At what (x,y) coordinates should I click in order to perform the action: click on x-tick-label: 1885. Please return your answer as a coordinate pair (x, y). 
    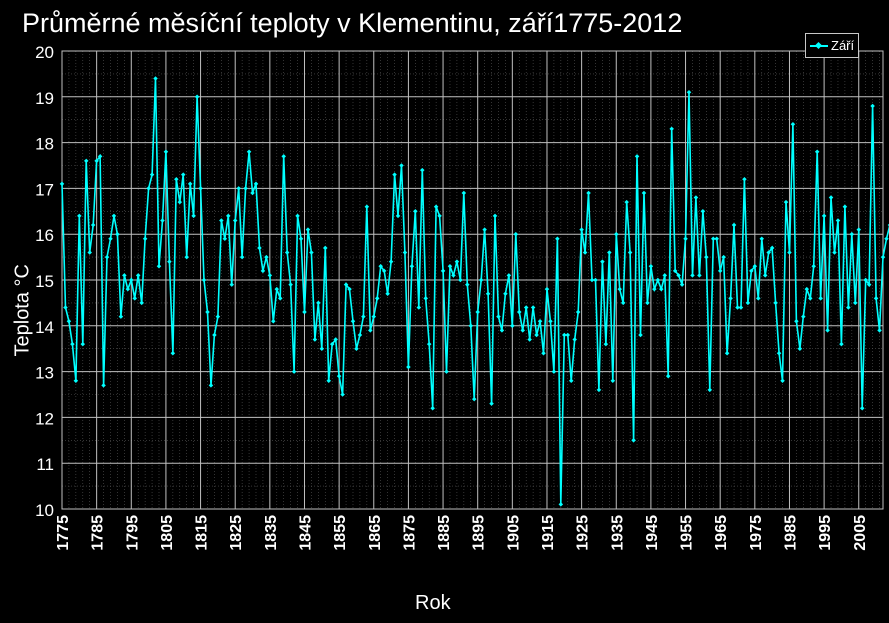
    Looking at the image, I should click on (444, 533).